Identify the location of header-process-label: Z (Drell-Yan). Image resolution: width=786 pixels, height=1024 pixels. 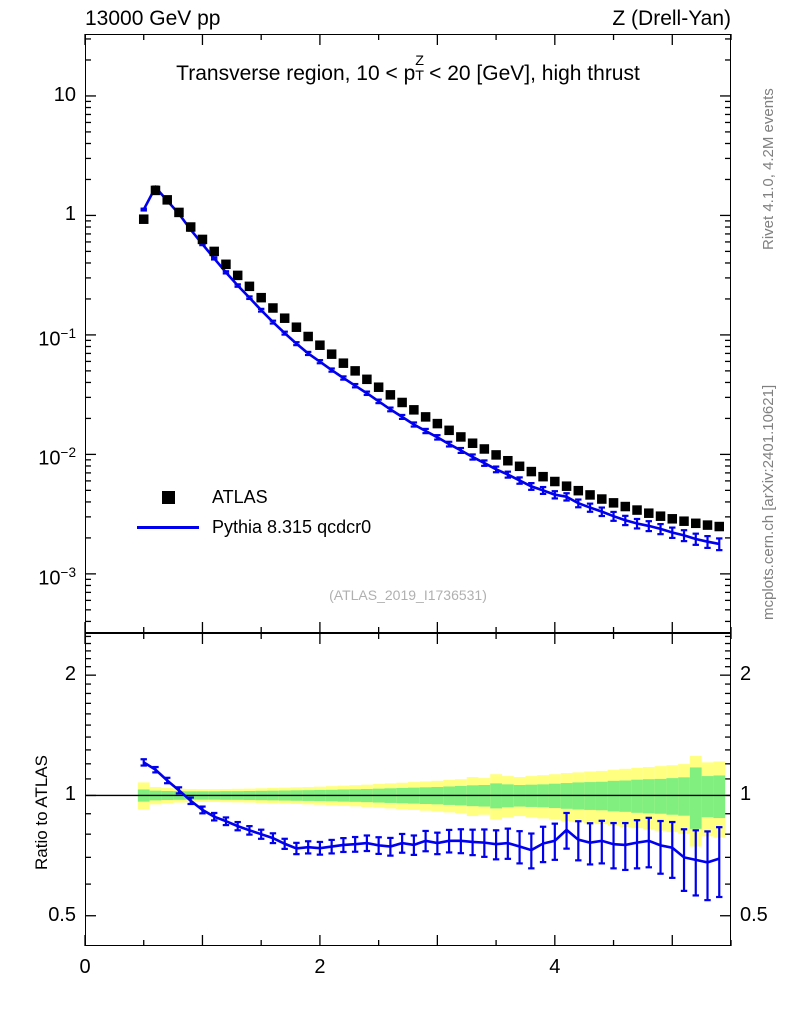
(671, 18).